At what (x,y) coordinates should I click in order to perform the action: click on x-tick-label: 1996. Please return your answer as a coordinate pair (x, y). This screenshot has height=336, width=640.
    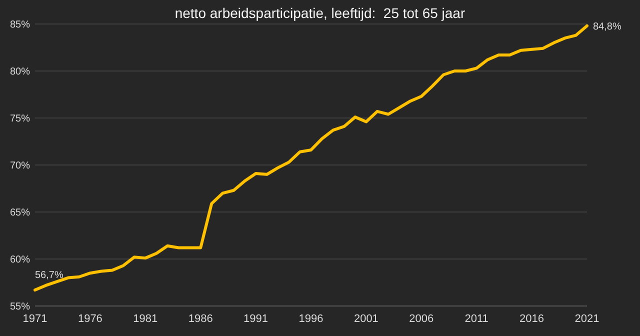
    Looking at the image, I should click on (311, 319).